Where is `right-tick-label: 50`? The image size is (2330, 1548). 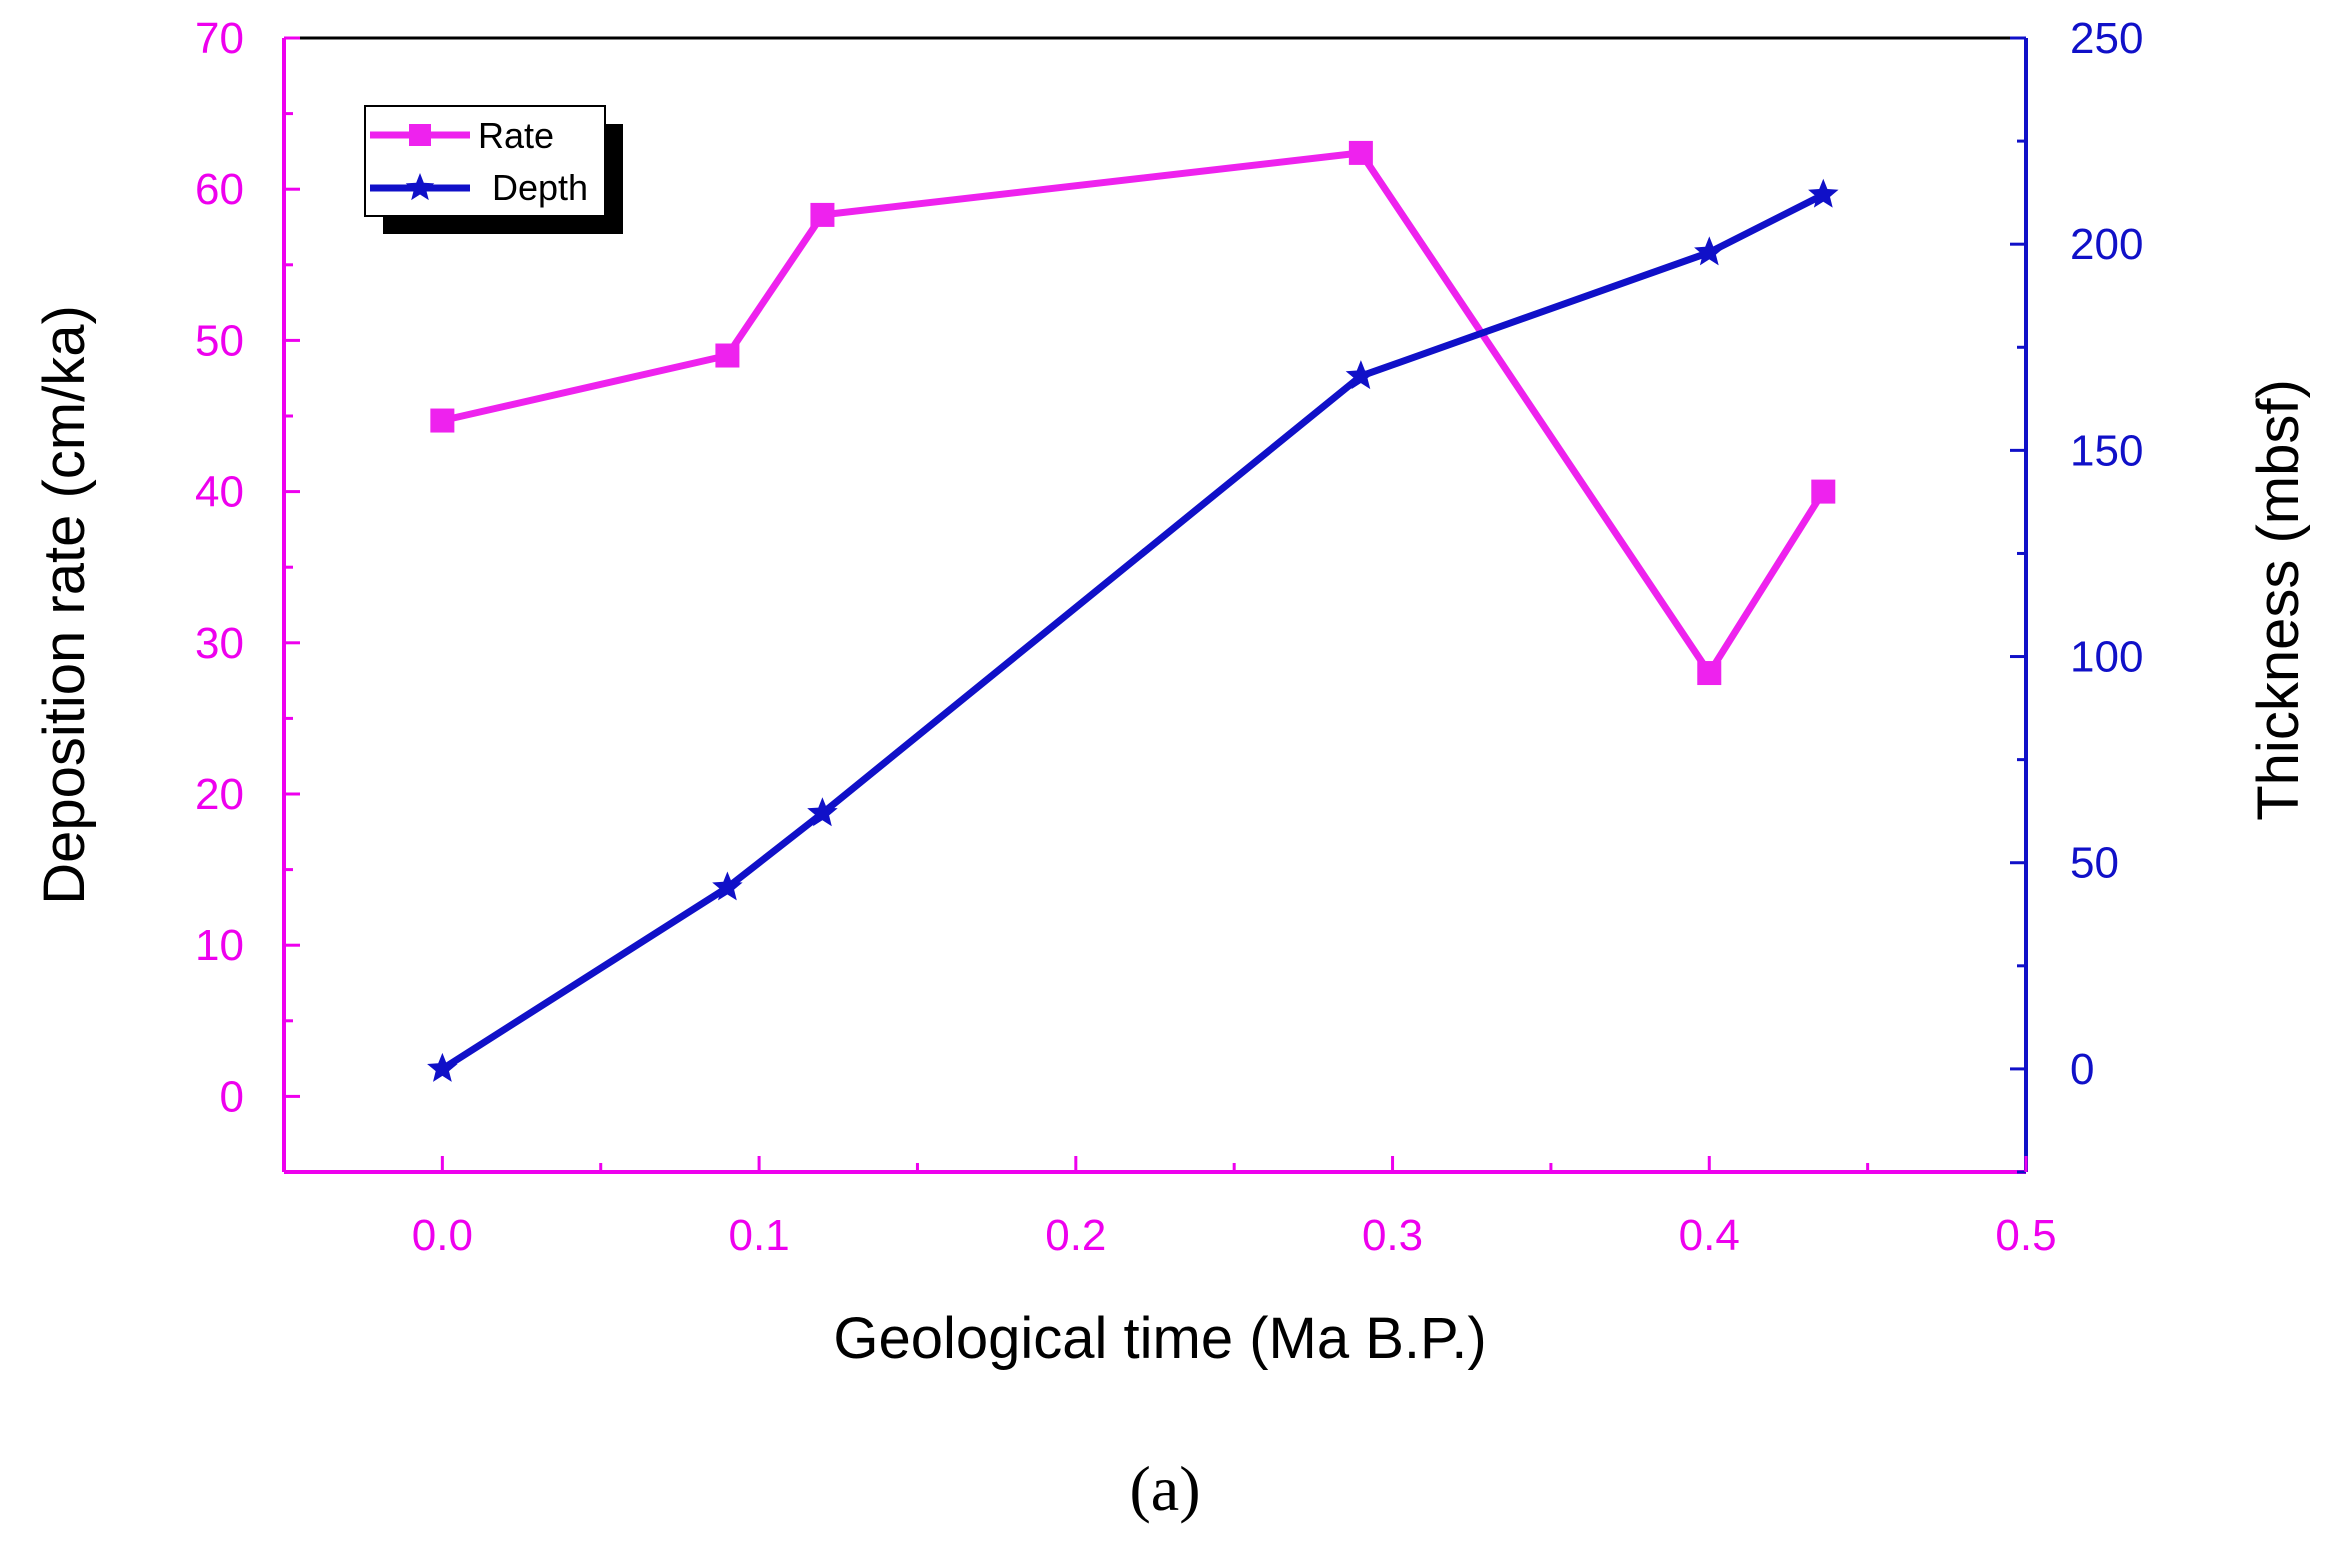 right-tick-label: 50 is located at coordinates (2094, 863).